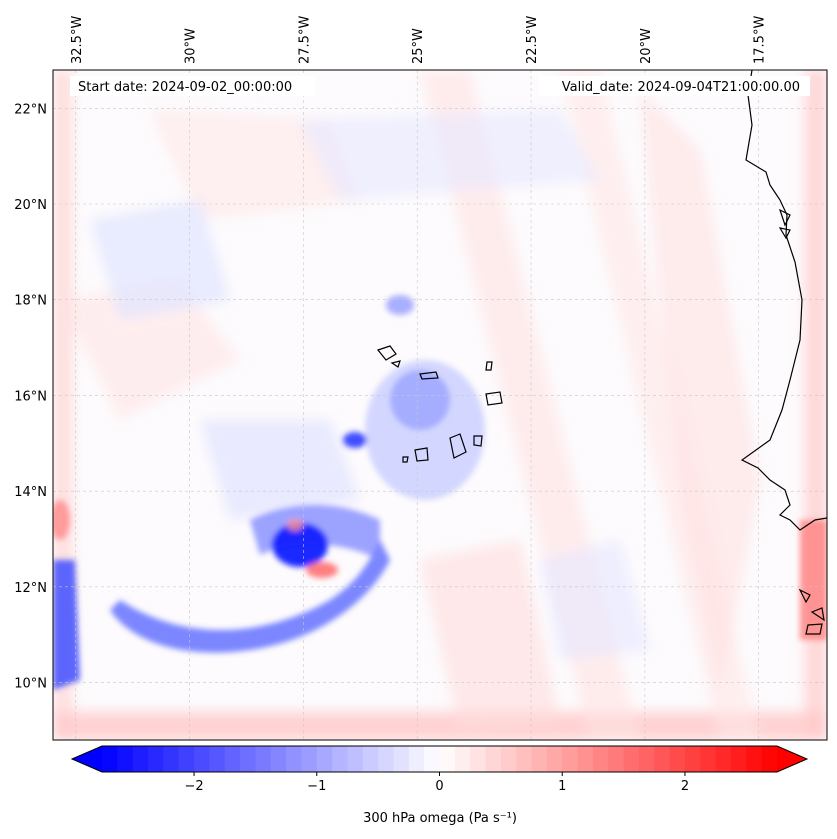 The width and height of the screenshot is (837, 839). I want to click on lat-tick-label: 16°N, so click(30, 396).